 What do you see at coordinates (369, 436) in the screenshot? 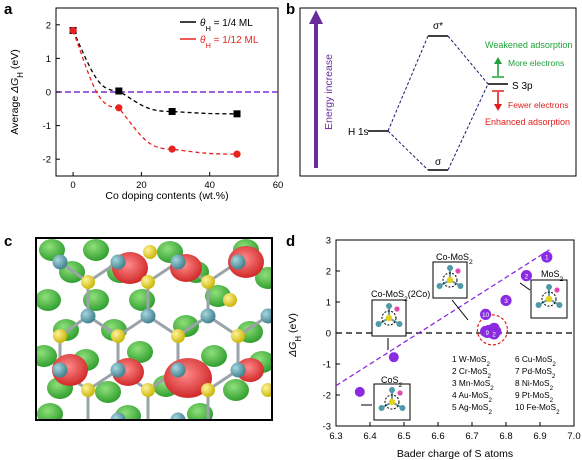
I see `panel-d-xtick-label: 6.4` at bounding box center [369, 436].